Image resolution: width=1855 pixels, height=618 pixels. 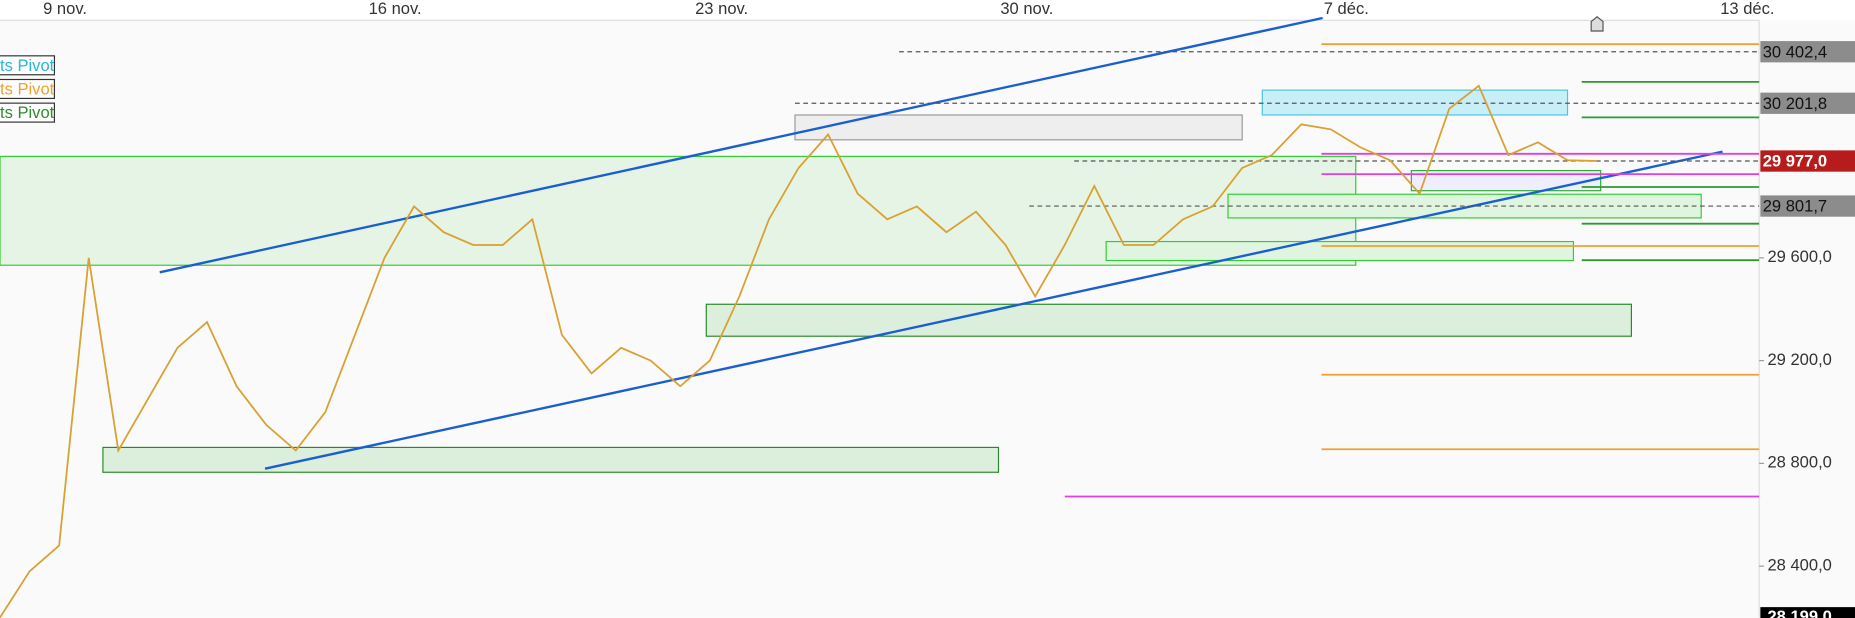 What do you see at coordinates (1795, 206) in the screenshot?
I see `price-label: 29 801,7` at bounding box center [1795, 206].